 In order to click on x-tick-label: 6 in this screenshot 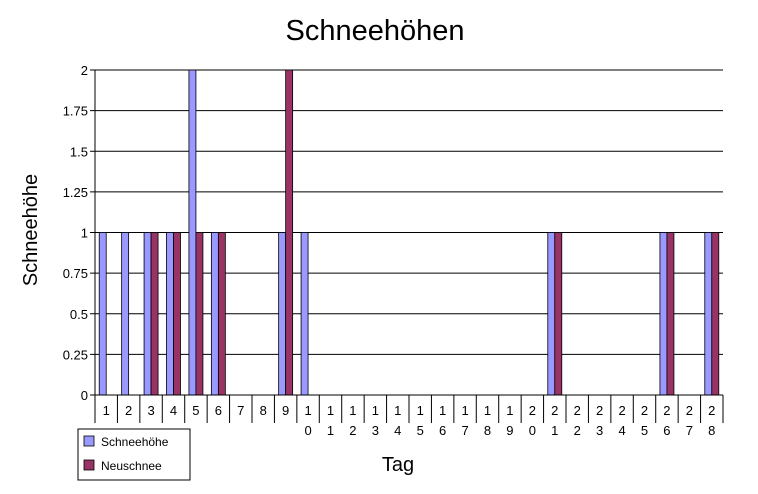, I will do `click(218, 410)`.